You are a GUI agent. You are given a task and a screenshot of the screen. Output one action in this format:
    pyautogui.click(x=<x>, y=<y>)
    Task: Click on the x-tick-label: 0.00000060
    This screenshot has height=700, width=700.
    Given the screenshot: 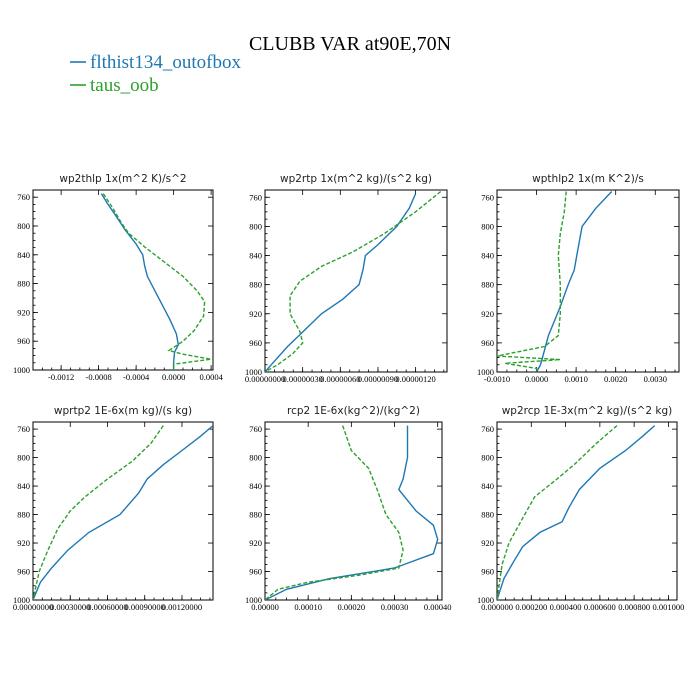 What is the action you would take?
    pyautogui.click(x=340, y=379)
    